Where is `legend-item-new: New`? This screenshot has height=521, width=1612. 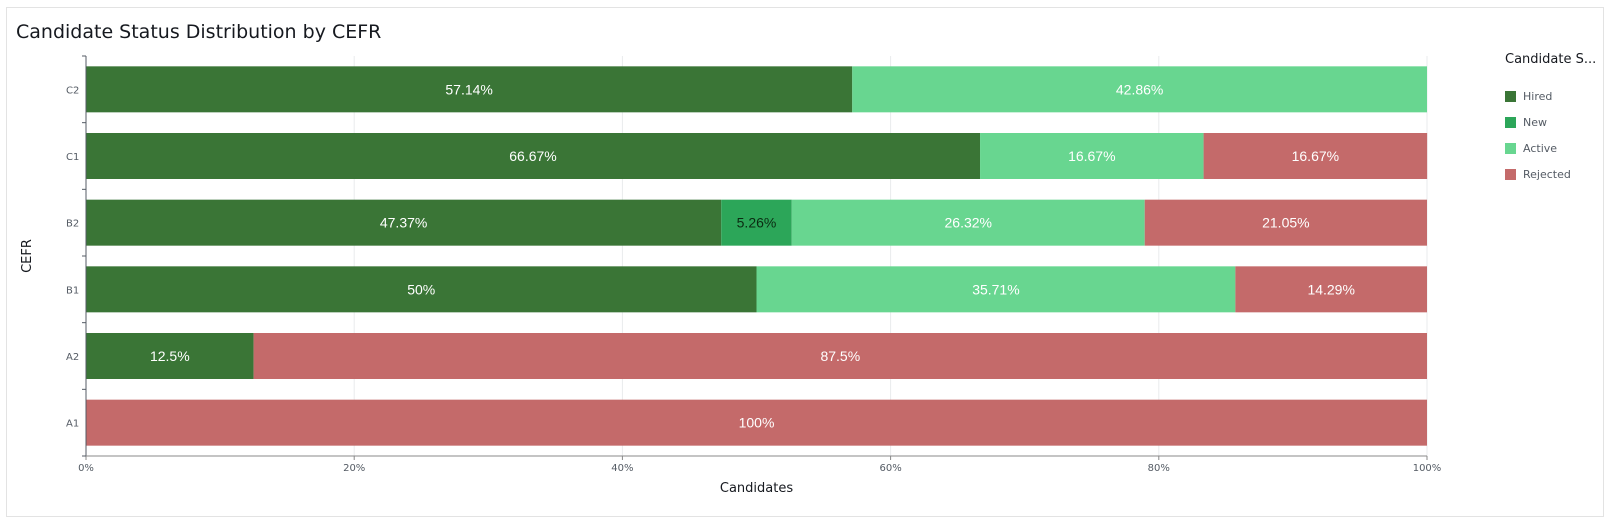 legend-item-new: New is located at coordinates (1555, 122).